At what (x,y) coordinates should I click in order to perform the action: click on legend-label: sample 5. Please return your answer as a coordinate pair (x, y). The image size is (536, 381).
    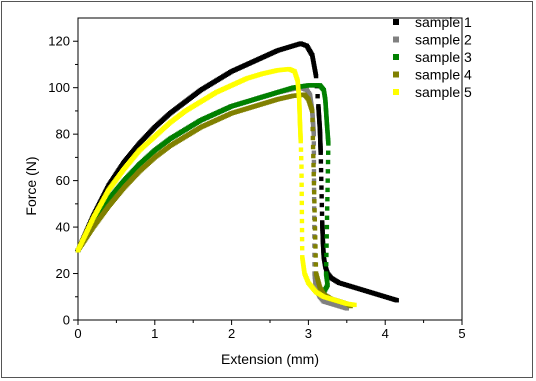
    Looking at the image, I should click on (443, 92).